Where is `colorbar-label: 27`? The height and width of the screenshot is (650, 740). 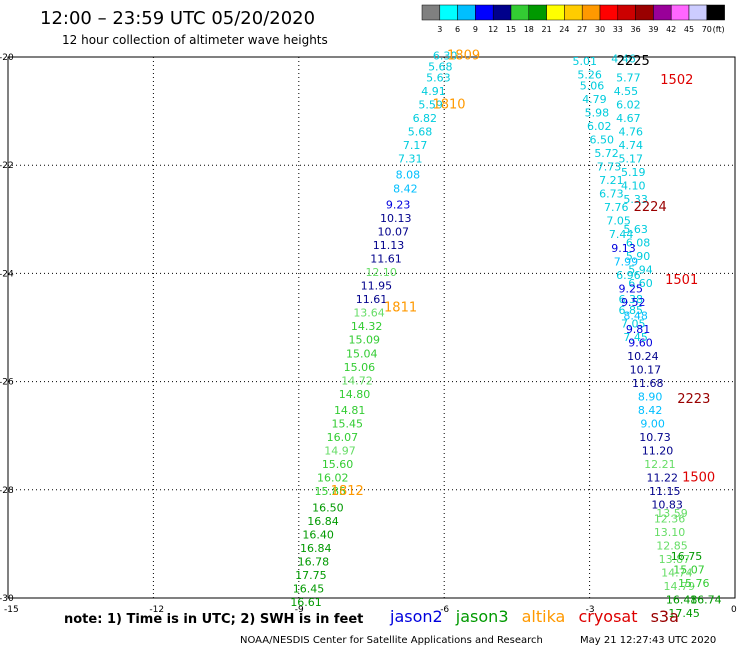 colorbar-label: 27 is located at coordinates (582, 29).